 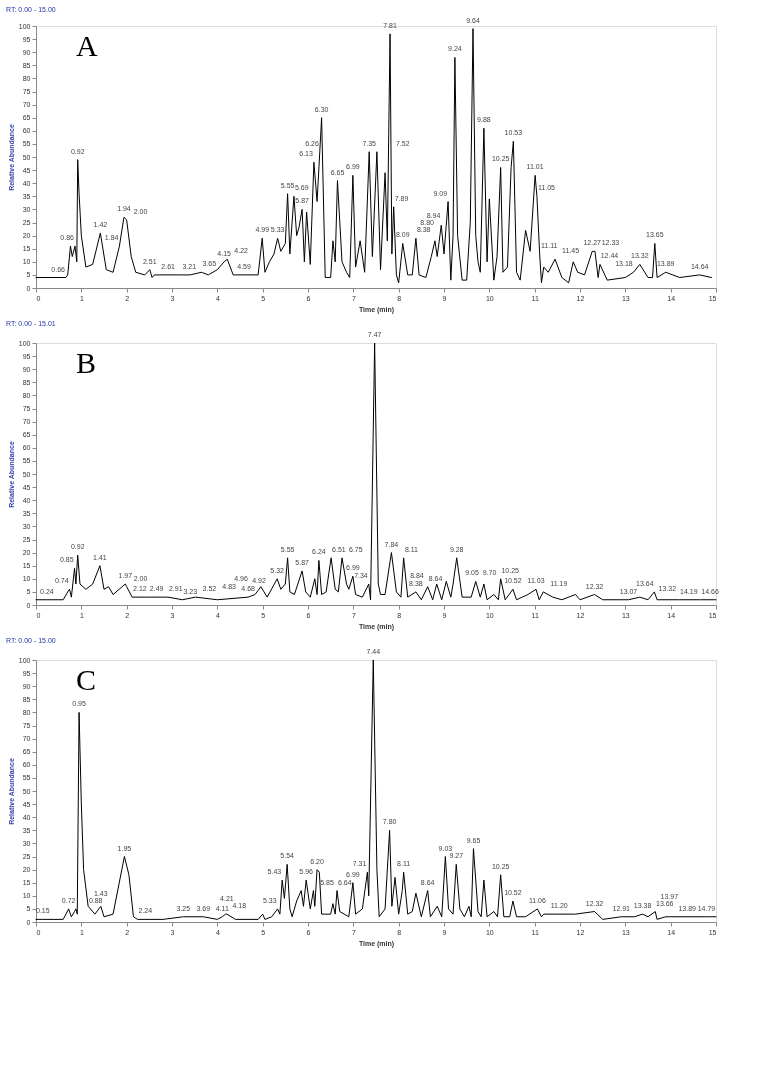 I want to click on chart-title: B, so click(x=86, y=362).